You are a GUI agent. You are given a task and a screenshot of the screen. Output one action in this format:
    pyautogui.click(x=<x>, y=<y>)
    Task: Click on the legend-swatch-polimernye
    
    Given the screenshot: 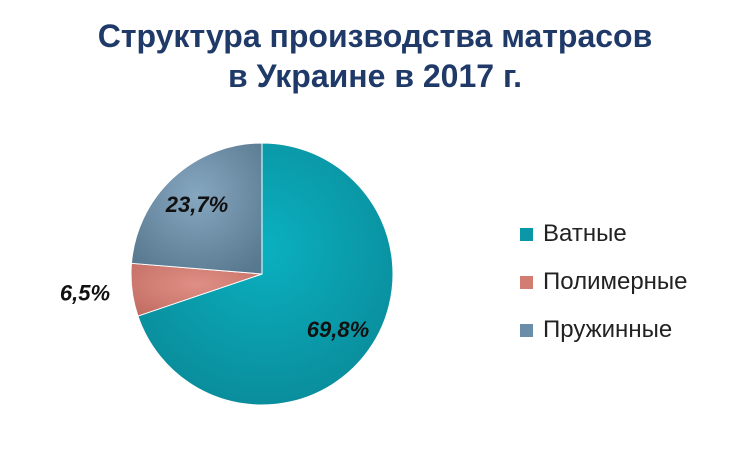 What is the action you would take?
    pyautogui.click(x=526, y=282)
    